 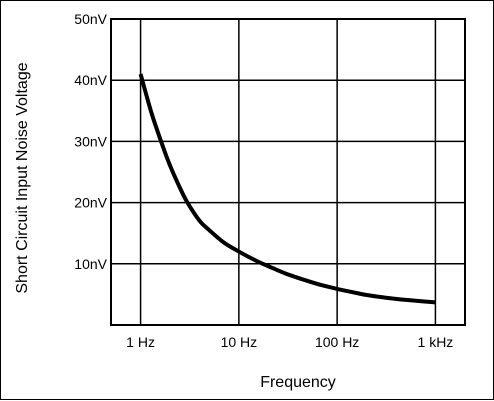 What do you see at coordinates (90, 203) in the screenshot?
I see `y-tick-label: 20nV` at bounding box center [90, 203].